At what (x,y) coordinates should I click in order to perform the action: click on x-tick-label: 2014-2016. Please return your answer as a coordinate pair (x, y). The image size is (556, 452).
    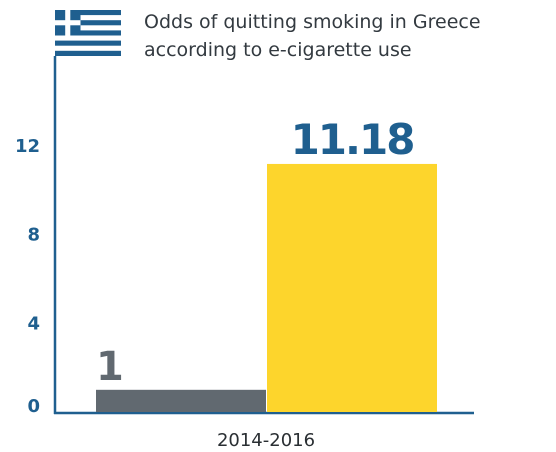
    Looking at the image, I should click on (266, 440).